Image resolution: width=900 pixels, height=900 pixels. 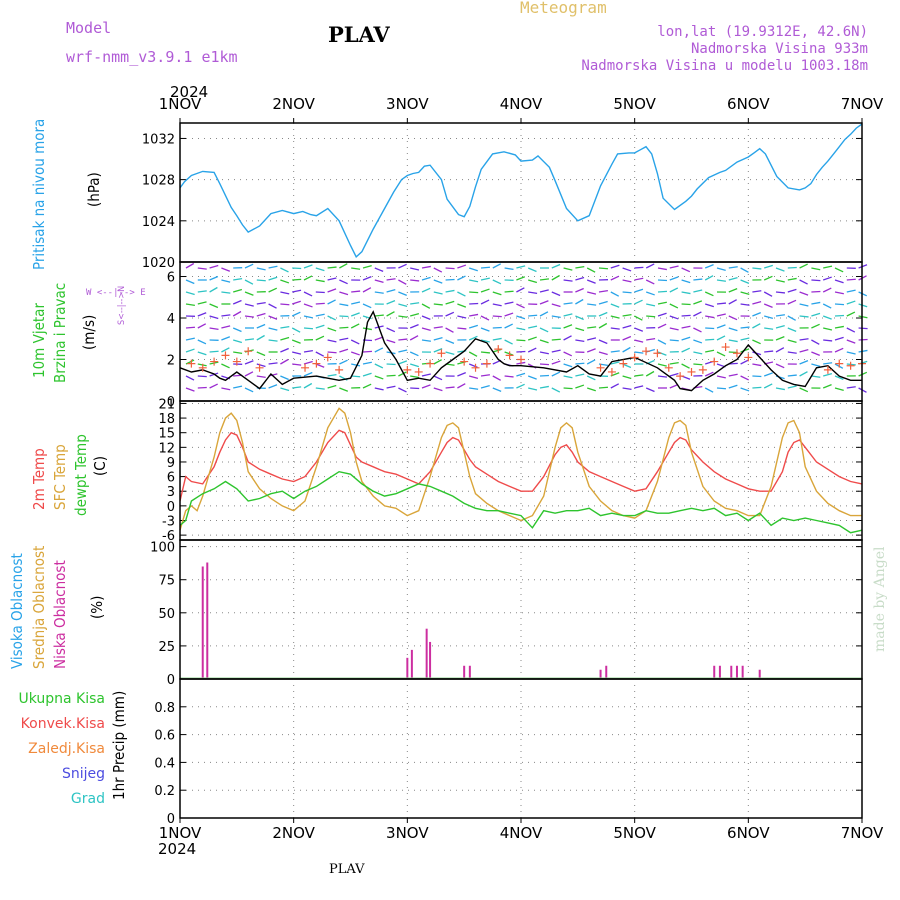 What do you see at coordinates (168, 536) in the screenshot?
I see `ytick-label: -6` at bounding box center [168, 536].